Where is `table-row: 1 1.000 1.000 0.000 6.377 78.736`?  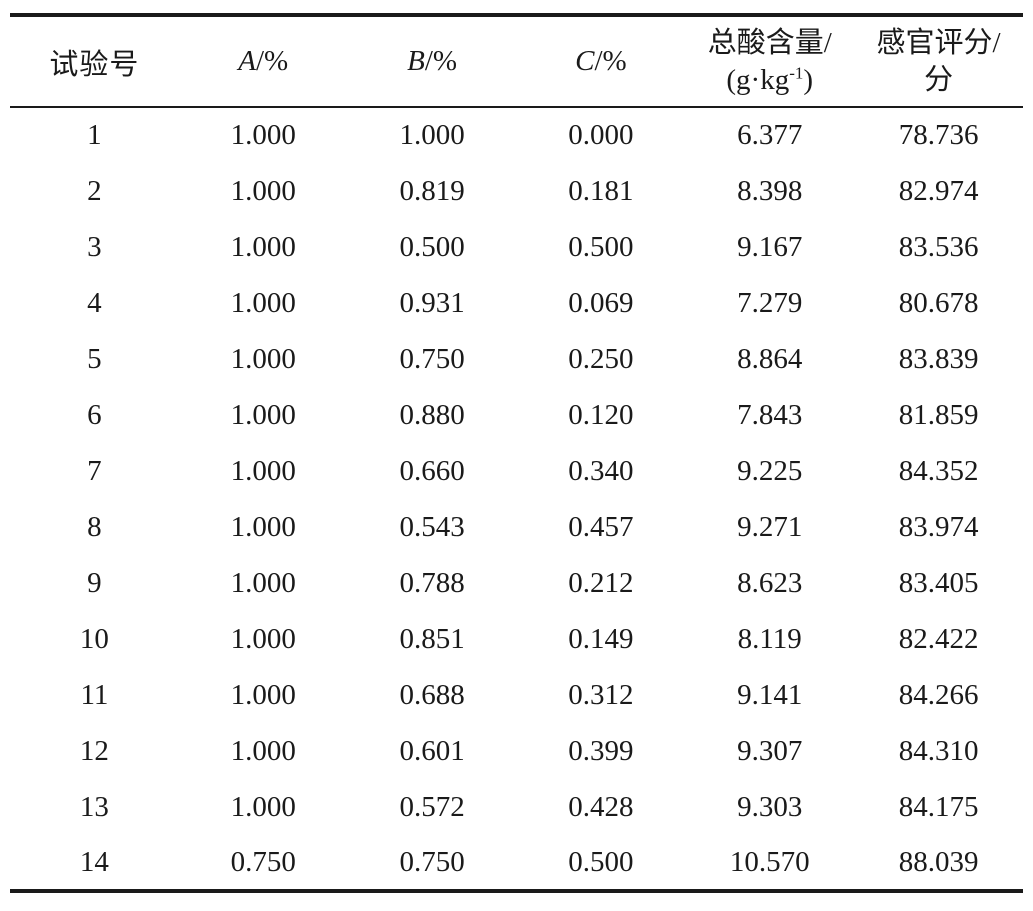
table-row: 1 1.000 1.000 0.000 6.377 78.736 is located at coordinates (516, 135).